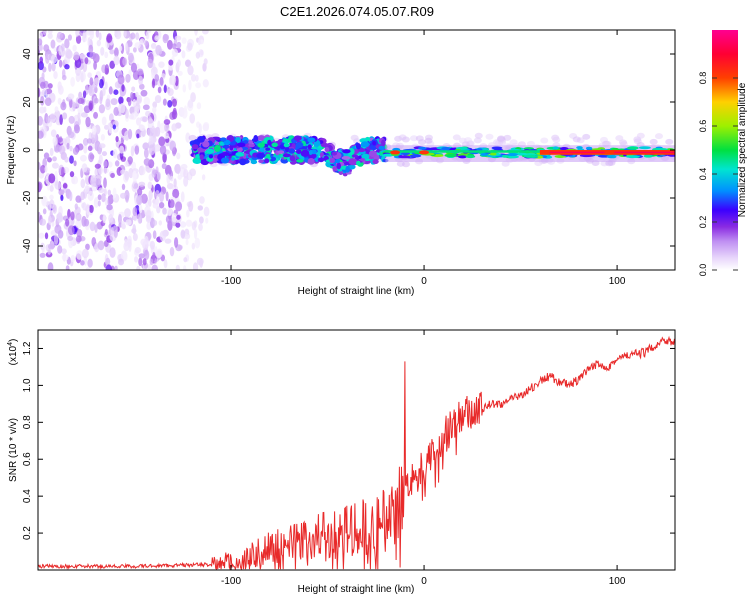 The height and width of the screenshot is (600, 750). Describe the element at coordinates (13, 450) in the screenshot. I see `snr-y-axis-label: SNR (10 * v/v)` at that location.